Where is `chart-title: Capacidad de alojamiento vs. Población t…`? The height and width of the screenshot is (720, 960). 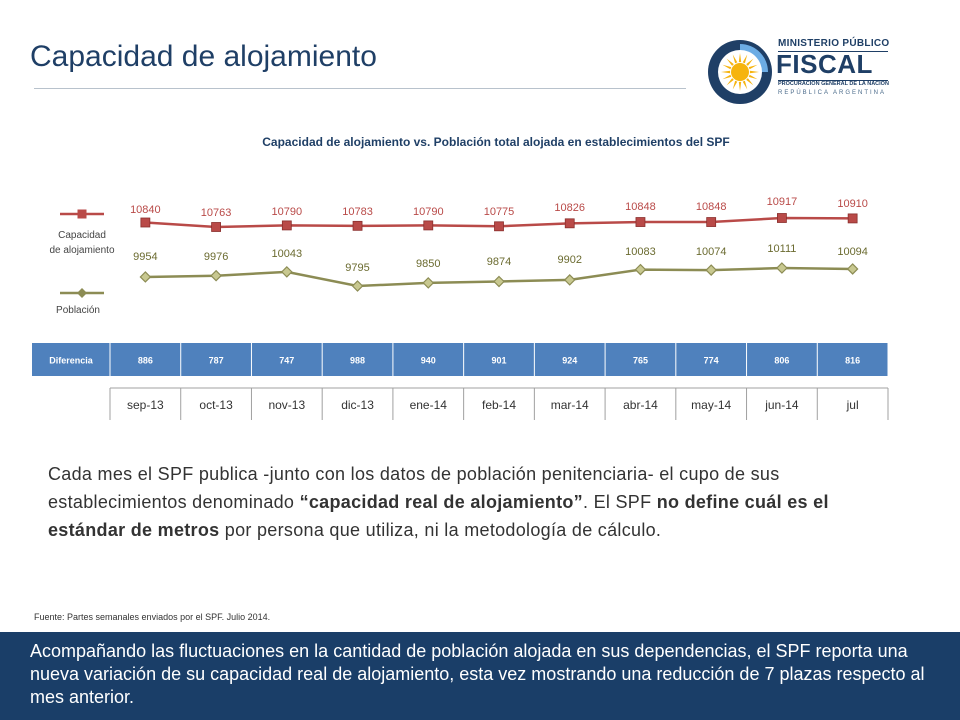
chart-title: Capacidad de alojamiento vs. Población t… is located at coordinates (496, 142).